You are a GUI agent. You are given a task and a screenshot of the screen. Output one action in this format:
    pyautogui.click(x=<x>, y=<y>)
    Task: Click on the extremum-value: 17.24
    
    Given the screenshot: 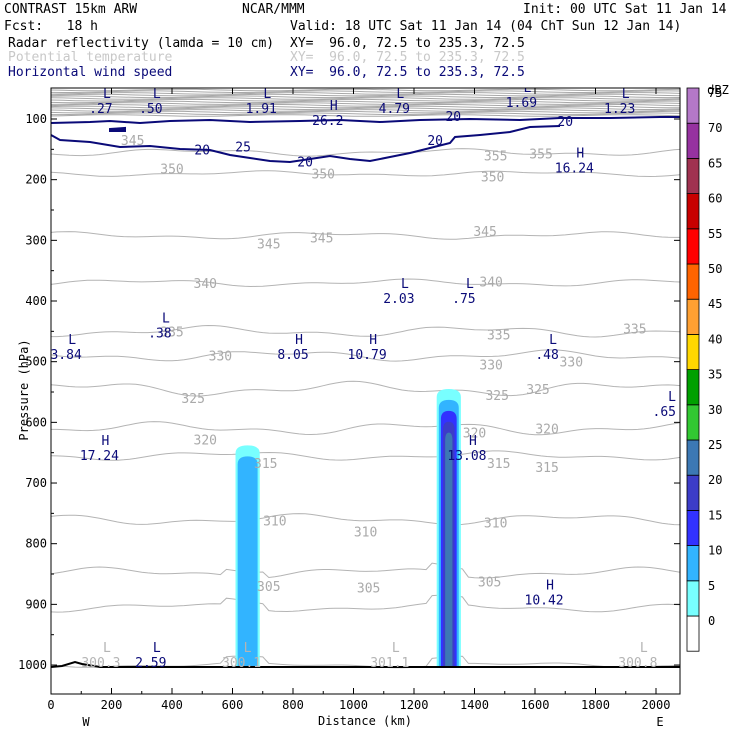 What is the action you would take?
    pyautogui.click(x=99, y=456)
    